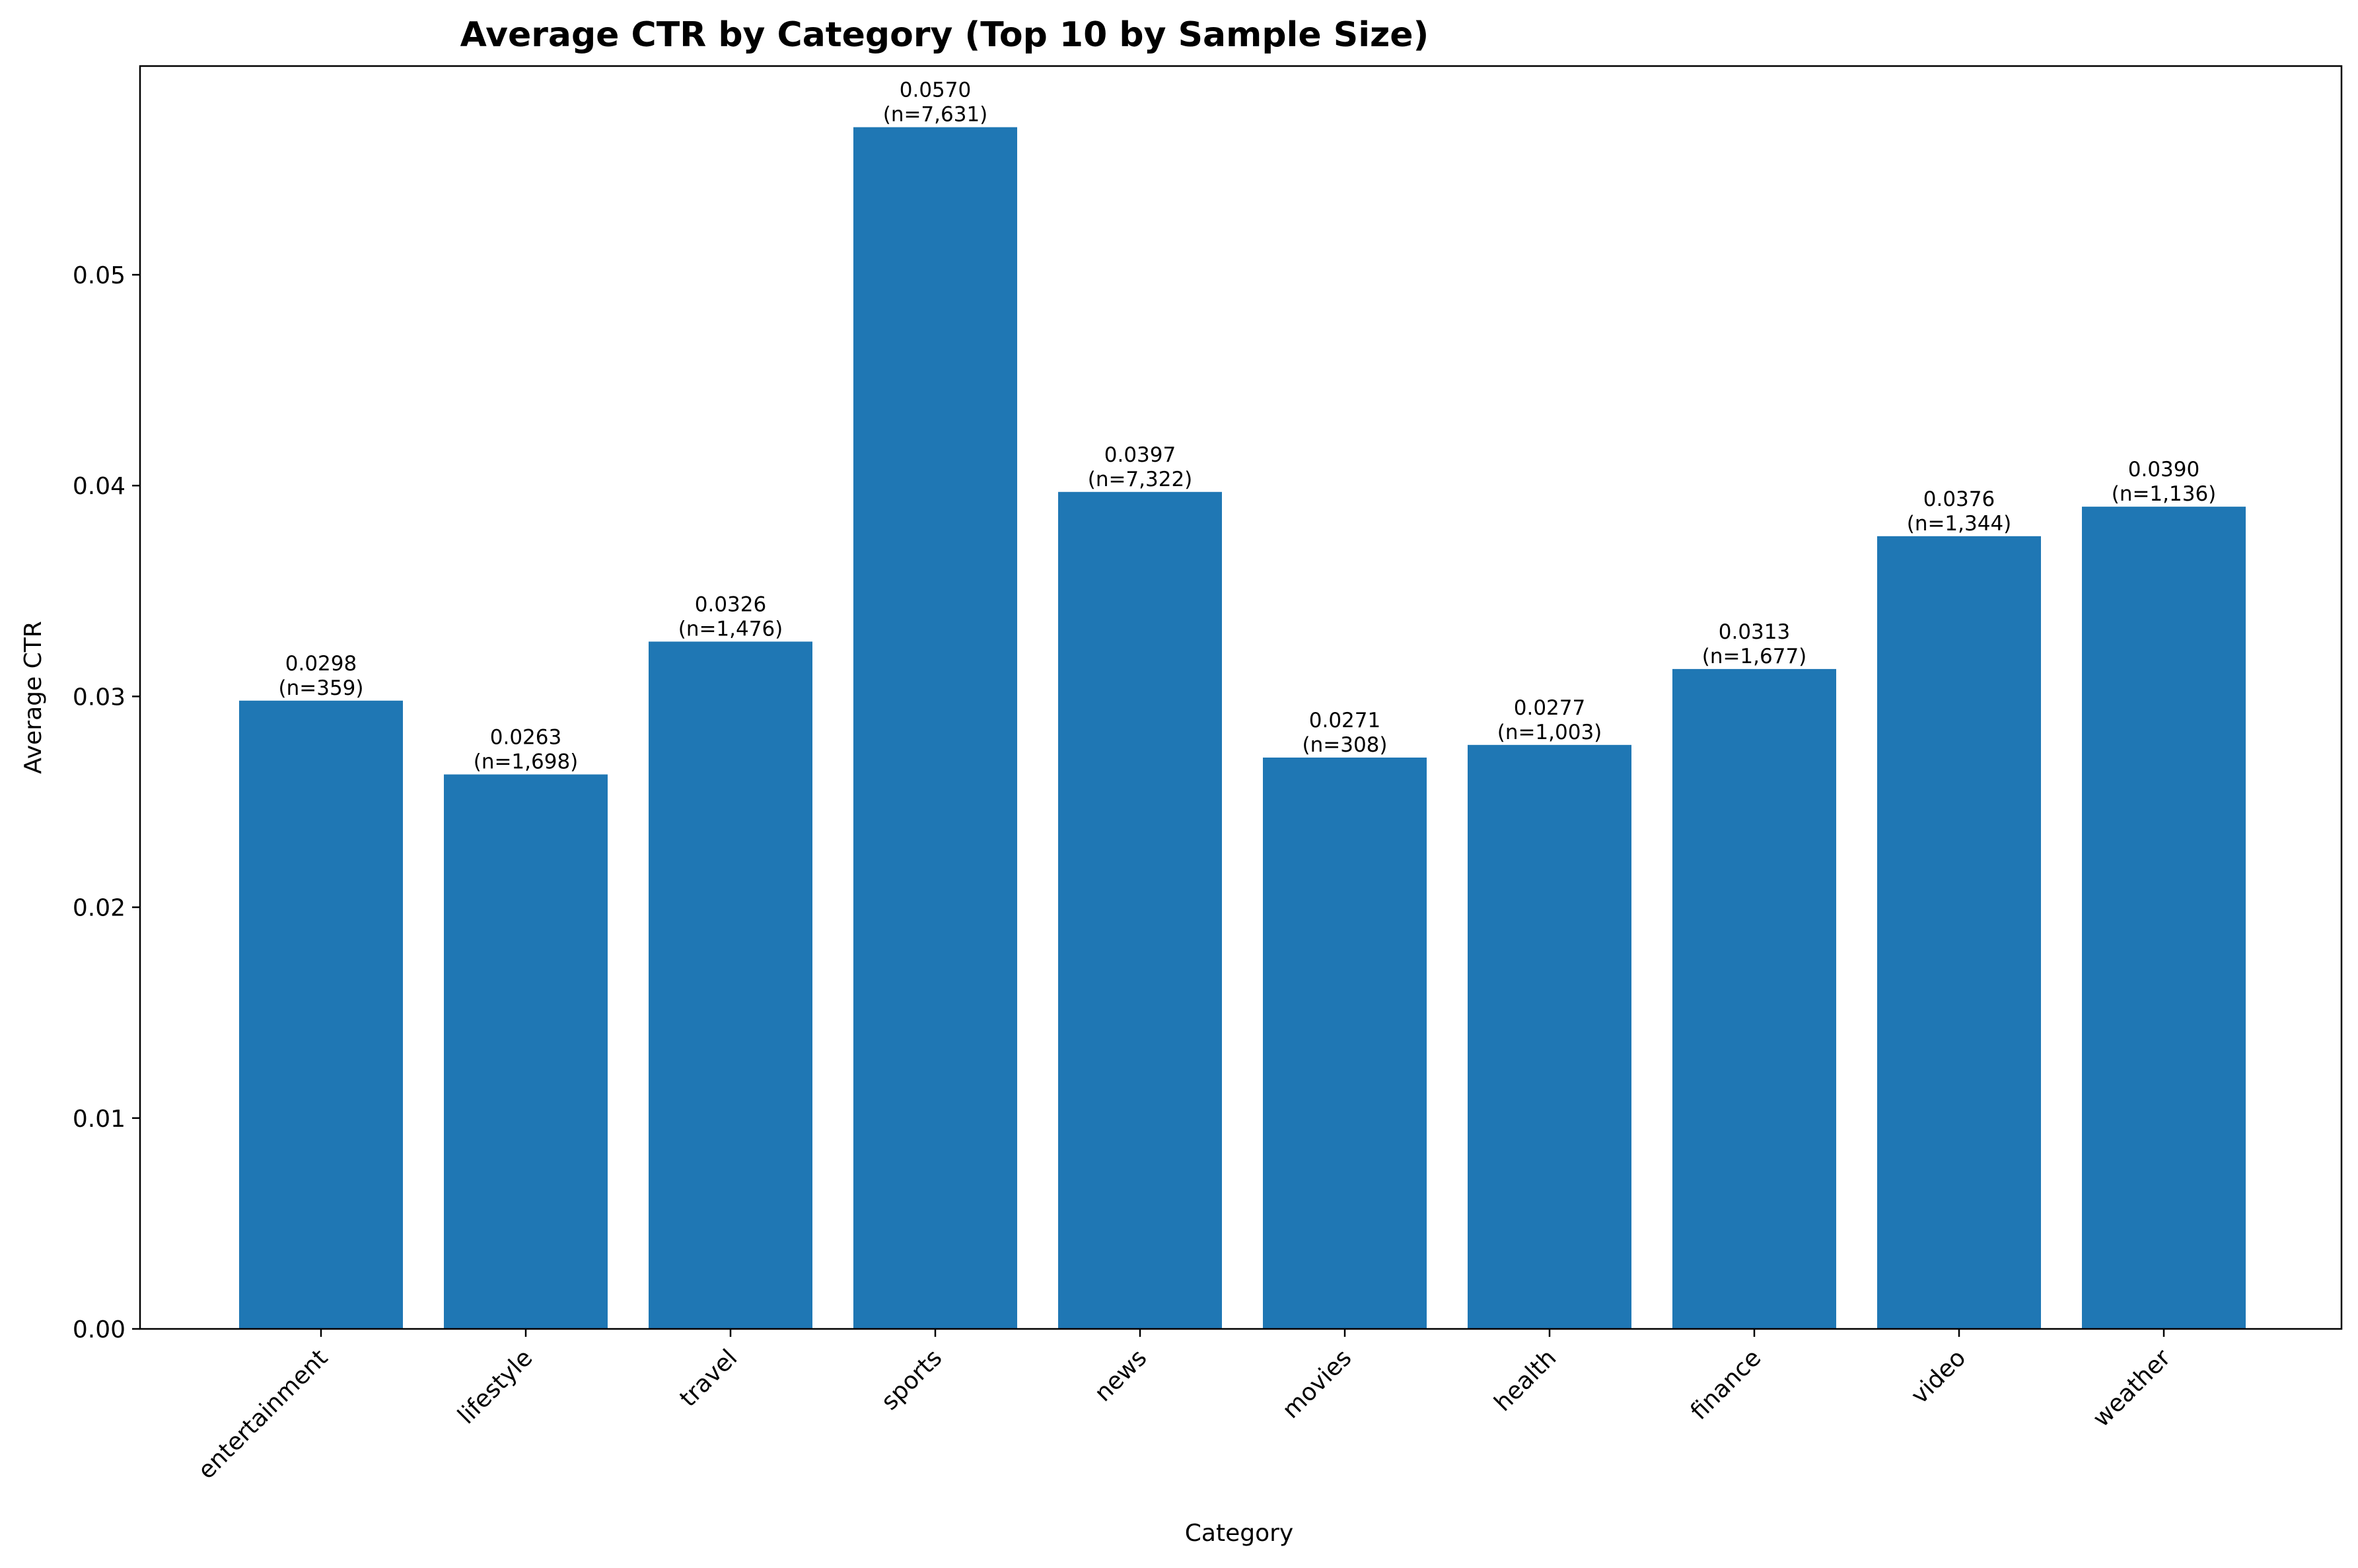  What do you see at coordinates (935, 90) in the screenshot?
I see `bar-value-label: 0.0570` at bounding box center [935, 90].